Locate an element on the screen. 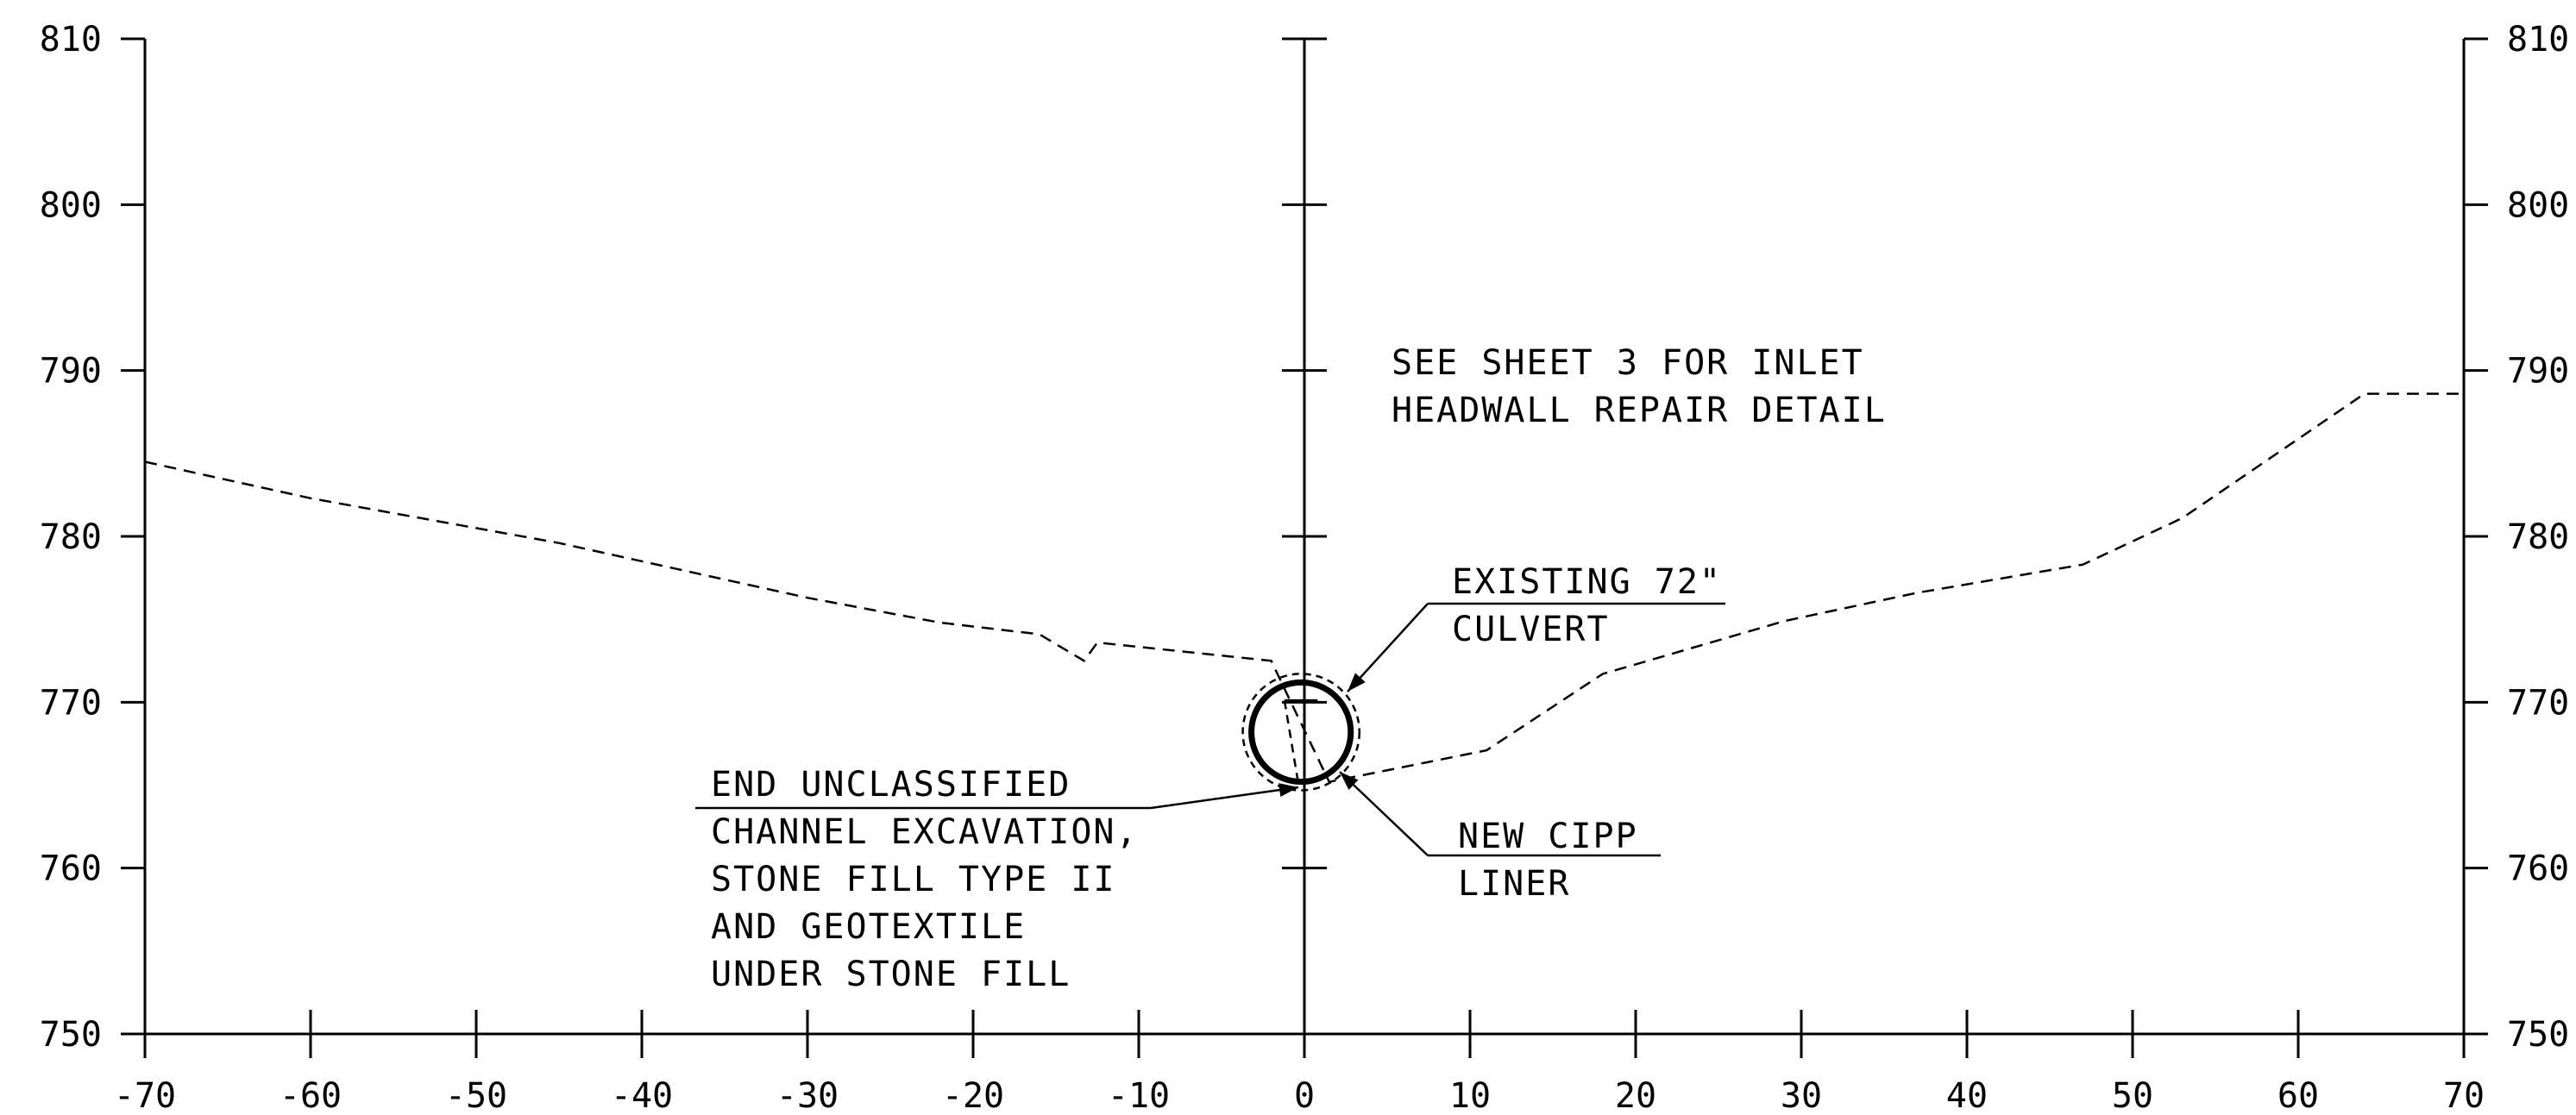 This screenshot has width=2576, height=1115. culvert-group is located at coordinates (1301, 732).